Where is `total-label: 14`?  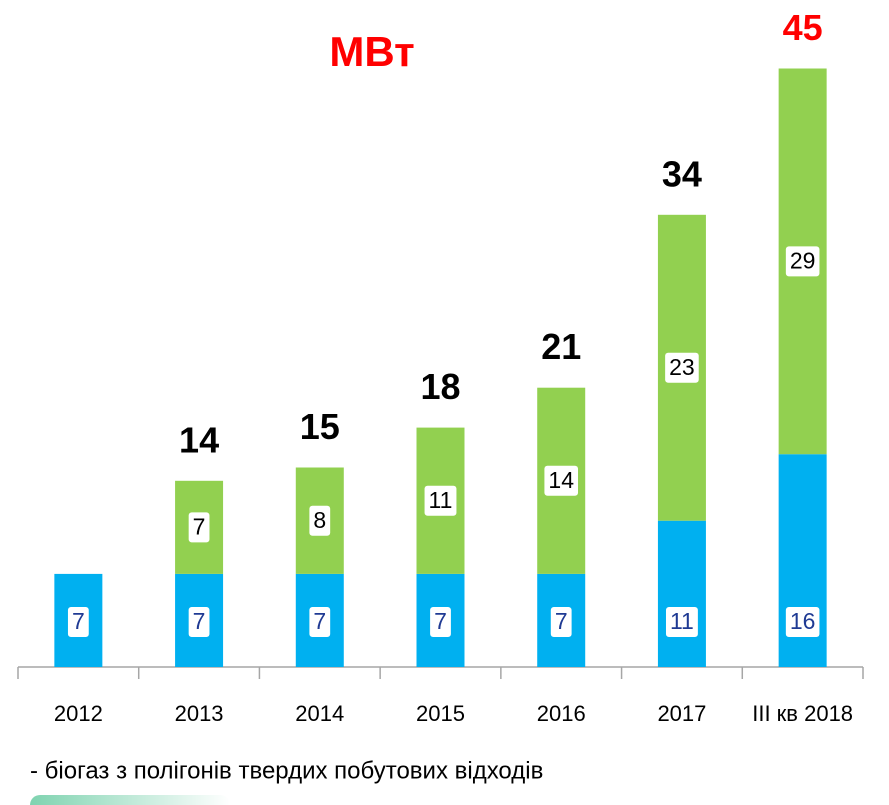 total-label: 14 is located at coordinates (199, 439).